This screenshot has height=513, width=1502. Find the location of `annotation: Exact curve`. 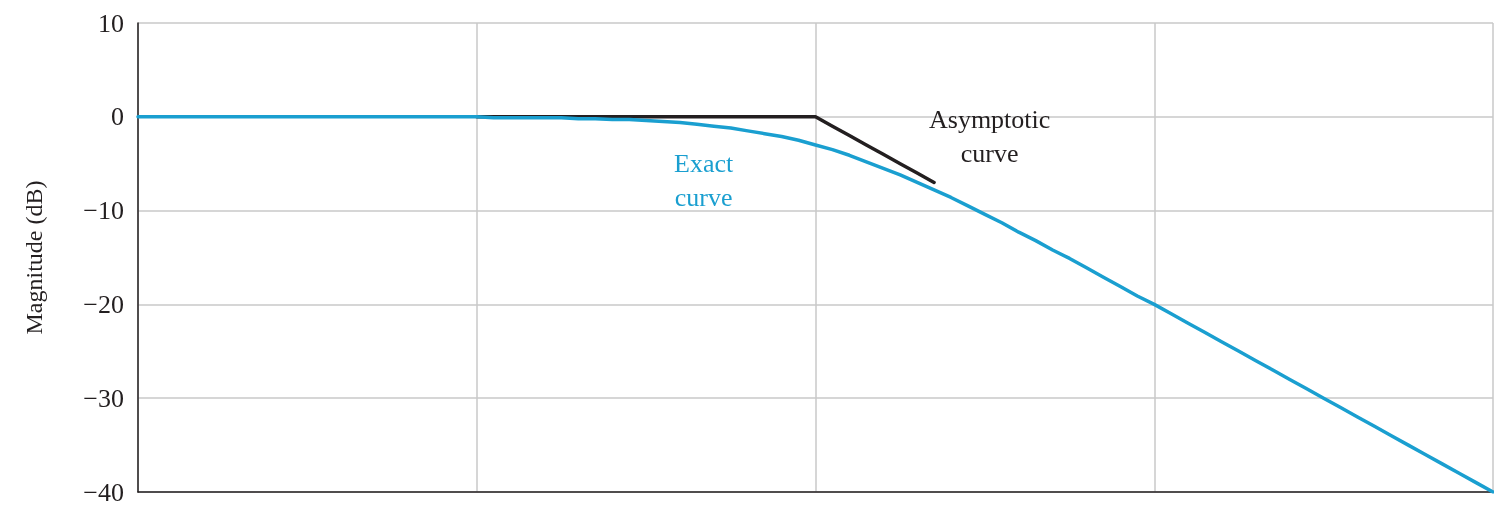

annotation: Exact curve is located at coordinates (704, 180).